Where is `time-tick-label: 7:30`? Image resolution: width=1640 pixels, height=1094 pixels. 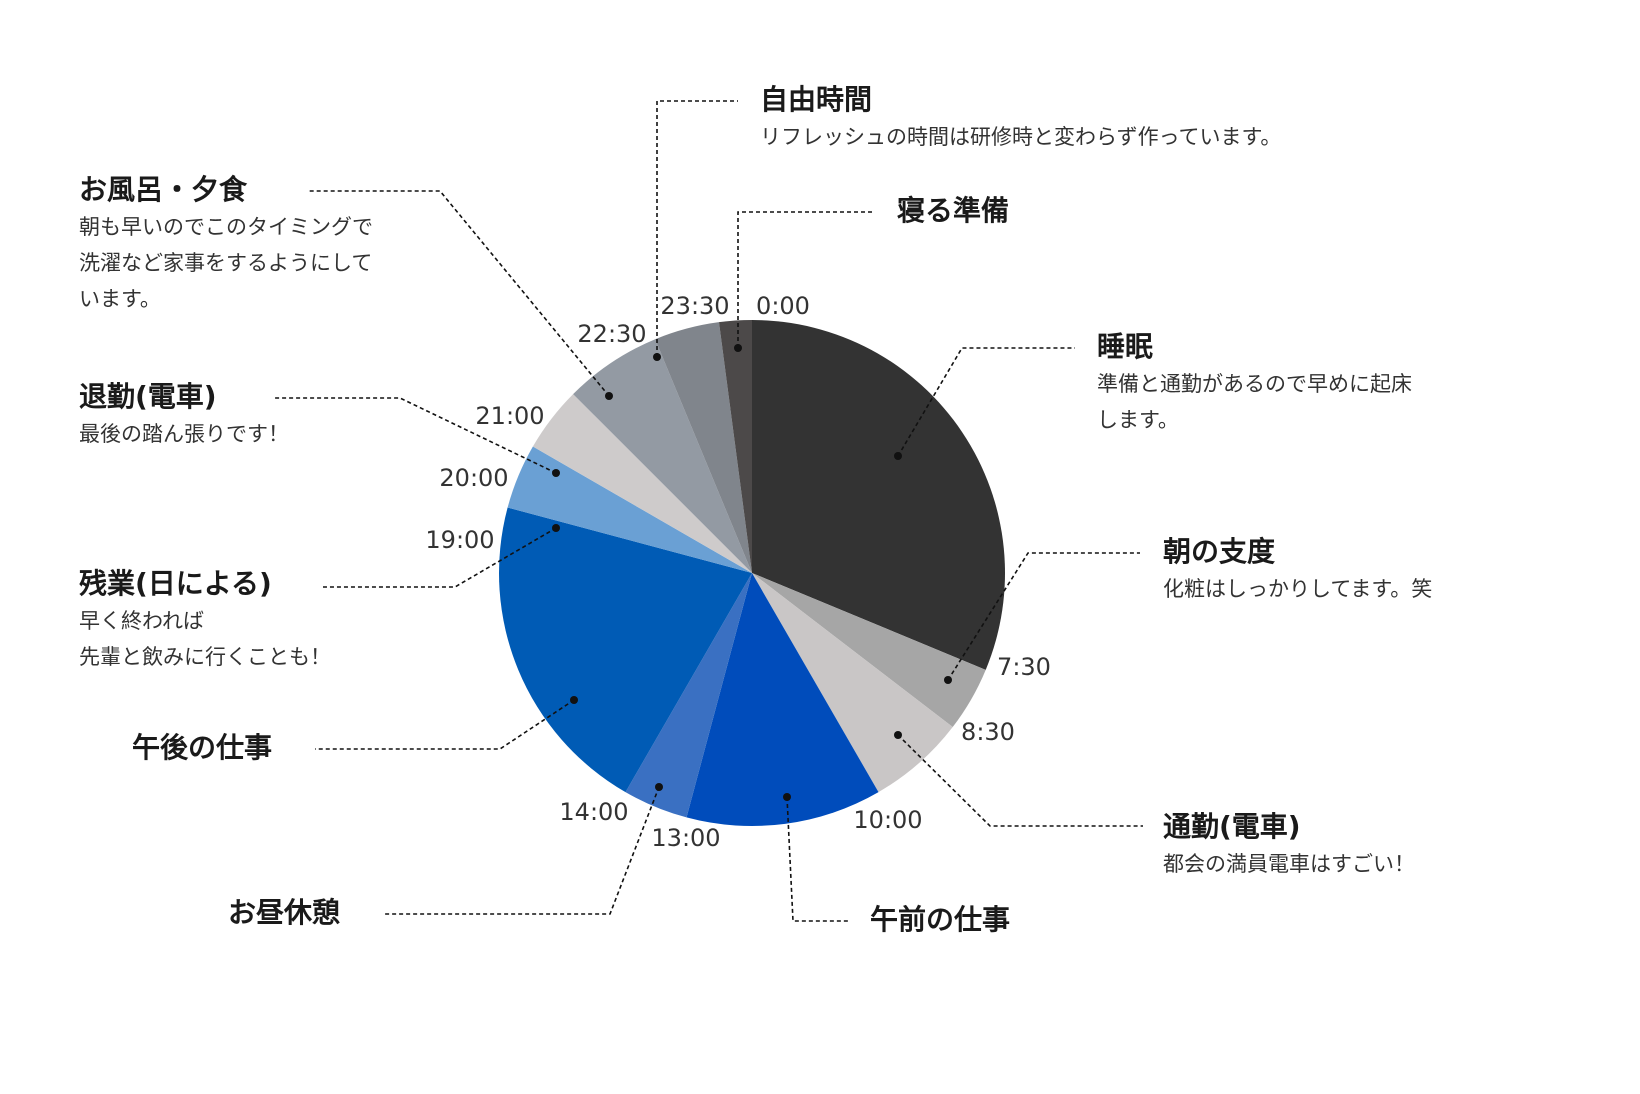 time-tick-label: 7:30 is located at coordinates (1024, 667).